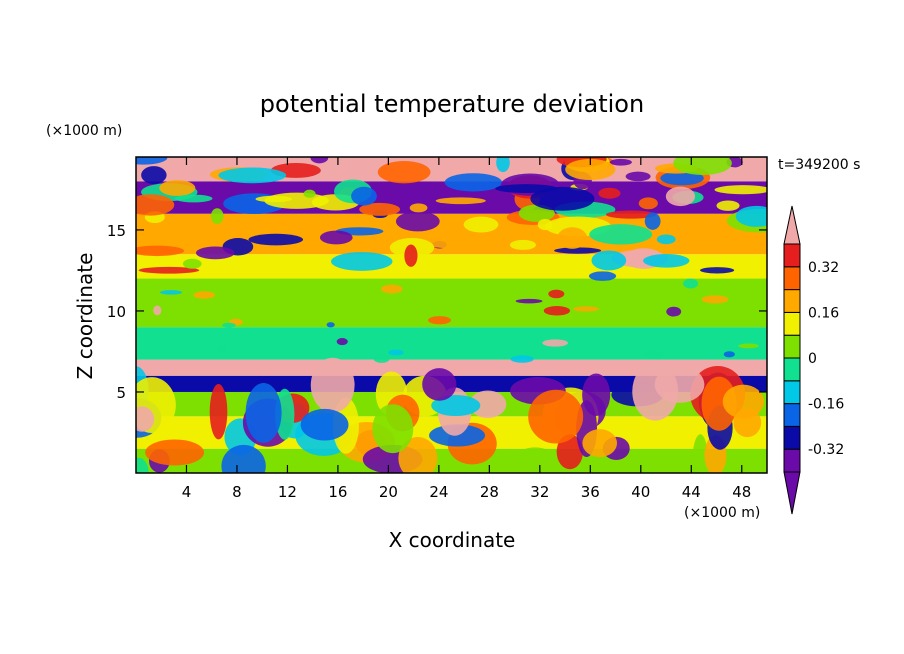  I want to click on x-tick-label: 28, so click(489, 492).